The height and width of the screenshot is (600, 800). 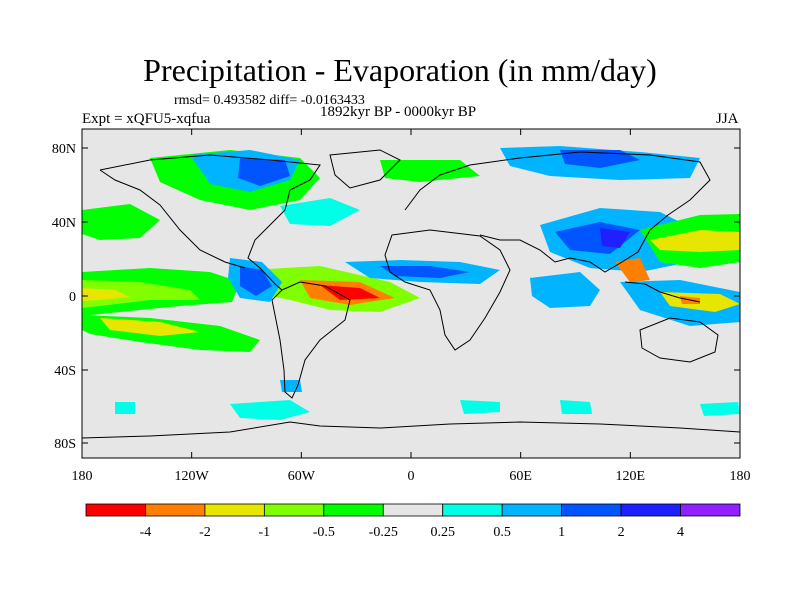 I want to click on lat-tick-label: 40S, so click(x=65, y=371).